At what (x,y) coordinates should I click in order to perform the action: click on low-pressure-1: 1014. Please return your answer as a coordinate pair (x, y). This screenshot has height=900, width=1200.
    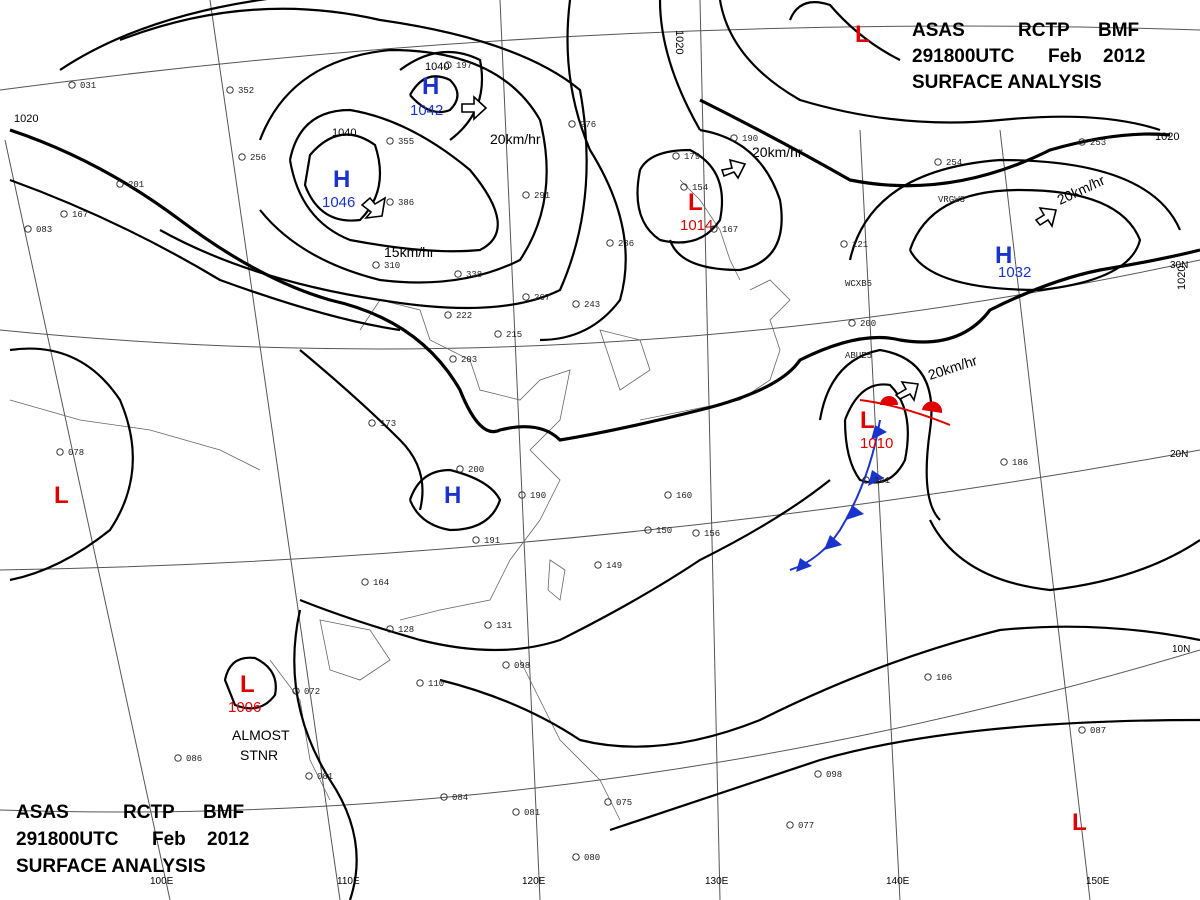
    Looking at the image, I should click on (696, 225).